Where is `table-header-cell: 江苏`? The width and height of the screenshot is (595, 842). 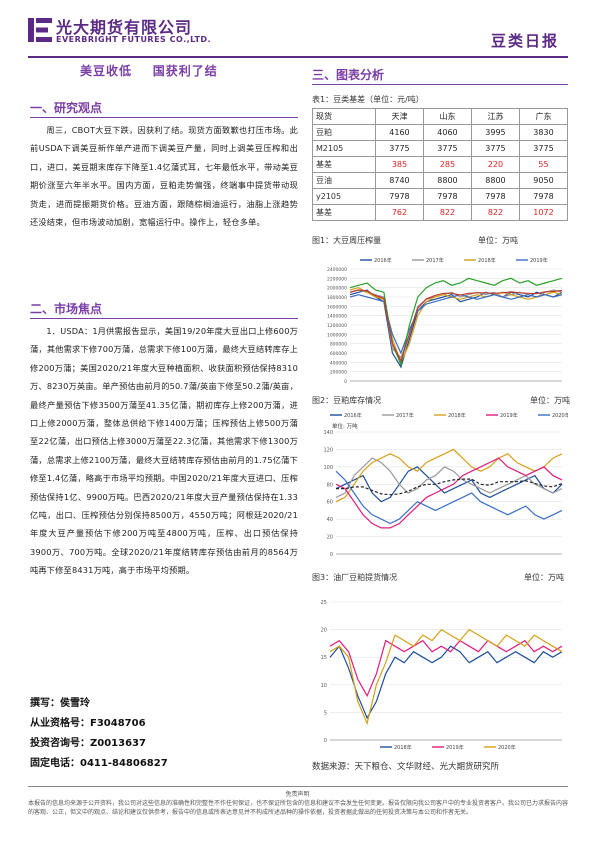 table-header-cell: 江苏 is located at coordinates (495, 116).